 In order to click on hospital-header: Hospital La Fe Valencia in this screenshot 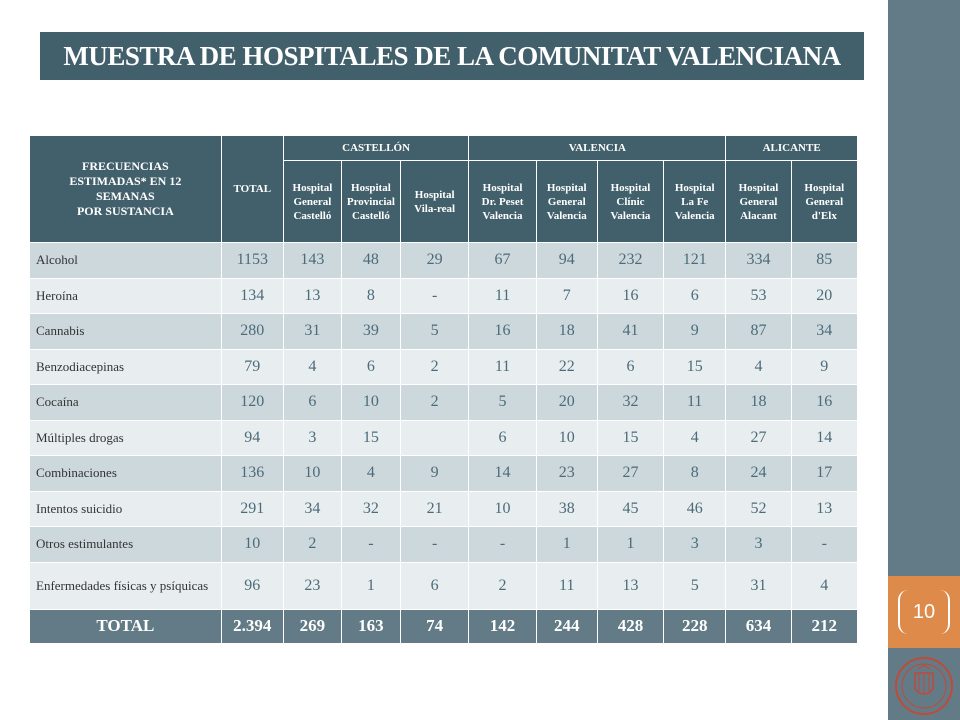, I will do `click(695, 201)`.